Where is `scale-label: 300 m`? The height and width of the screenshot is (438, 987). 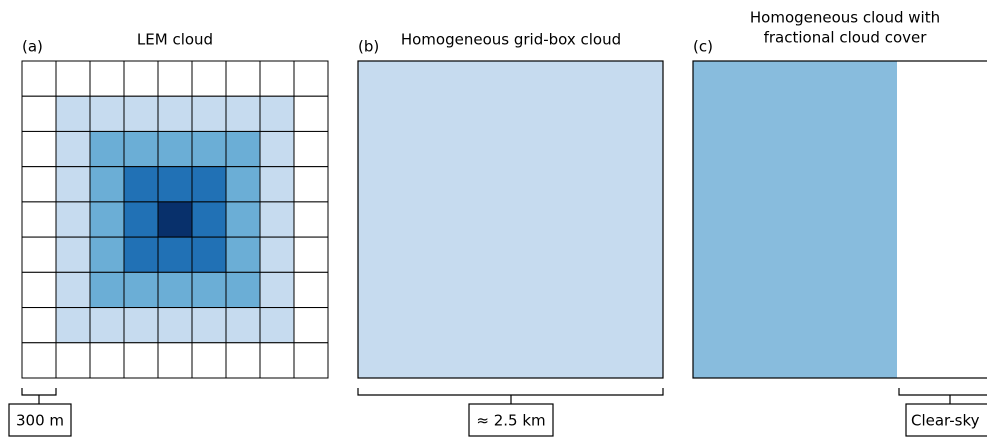 scale-label: 300 m is located at coordinates (40, 421).